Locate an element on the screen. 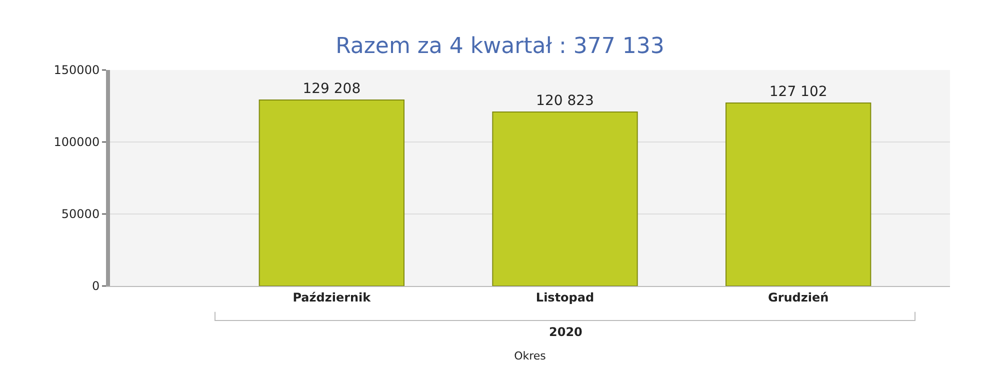  x-axis-title: Okres is located at coordinates (530, 356).